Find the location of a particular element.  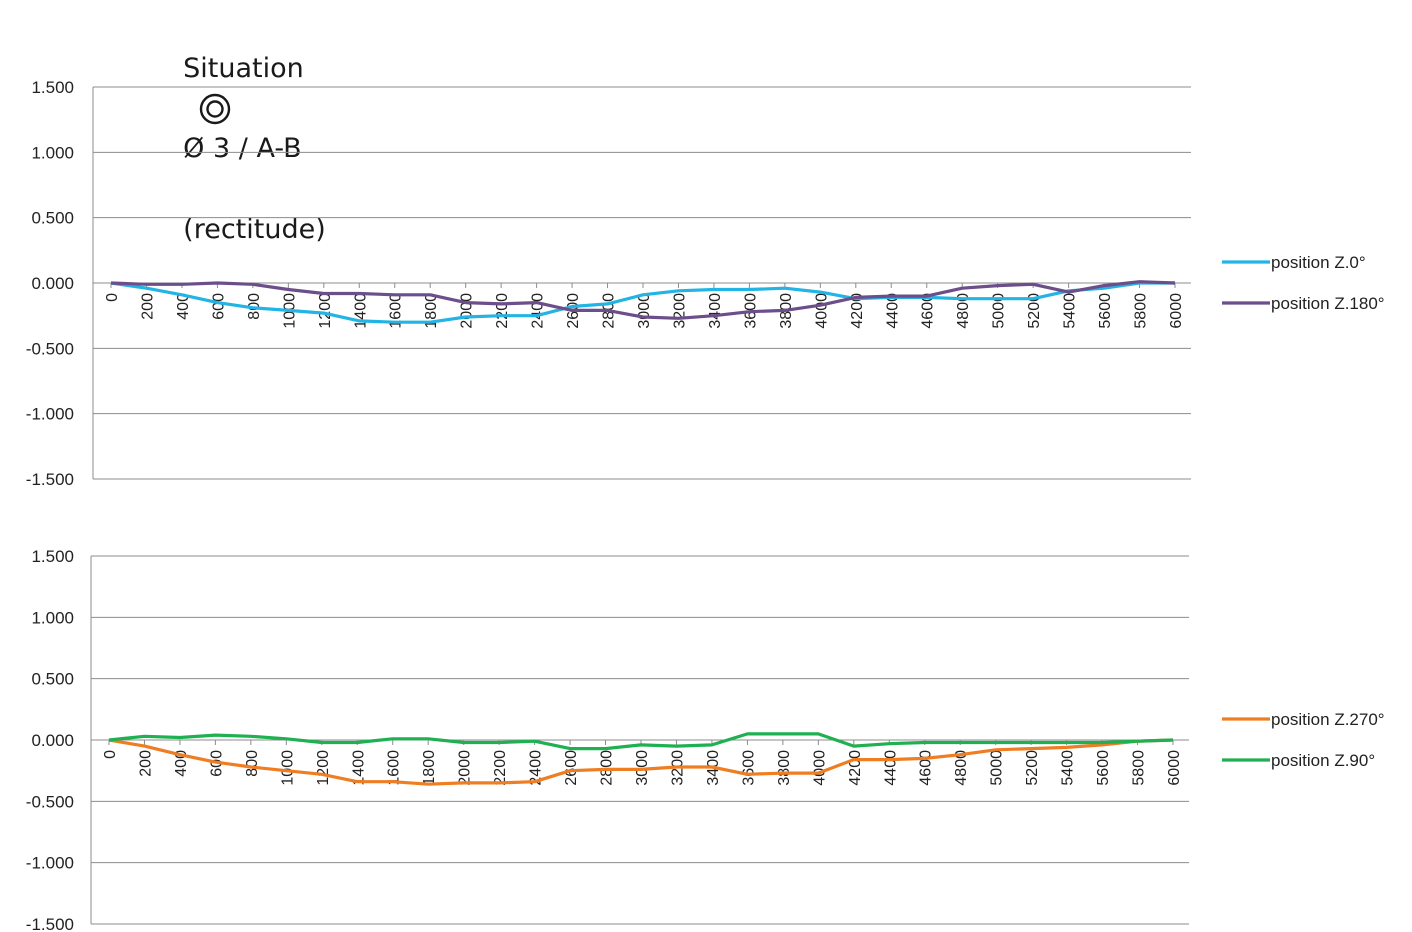

x-tick-label: 3400 is located at coordinates (715, 311).